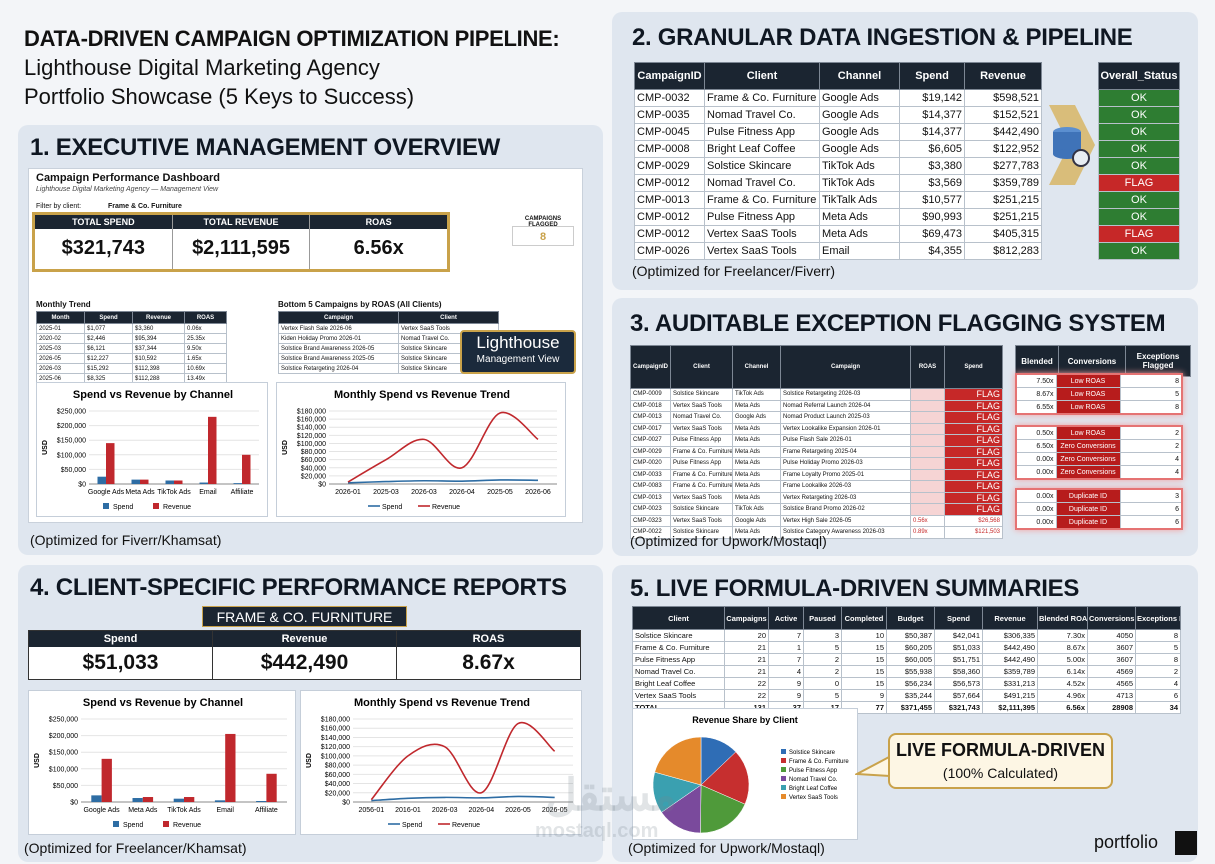 Image resolution: width=1215 pixels, height=864 pixels. What do you see at coordinates (1062, 695) in the screenshot?
I see `table-cell: 4.96x` at bounding box center [1062, 695].